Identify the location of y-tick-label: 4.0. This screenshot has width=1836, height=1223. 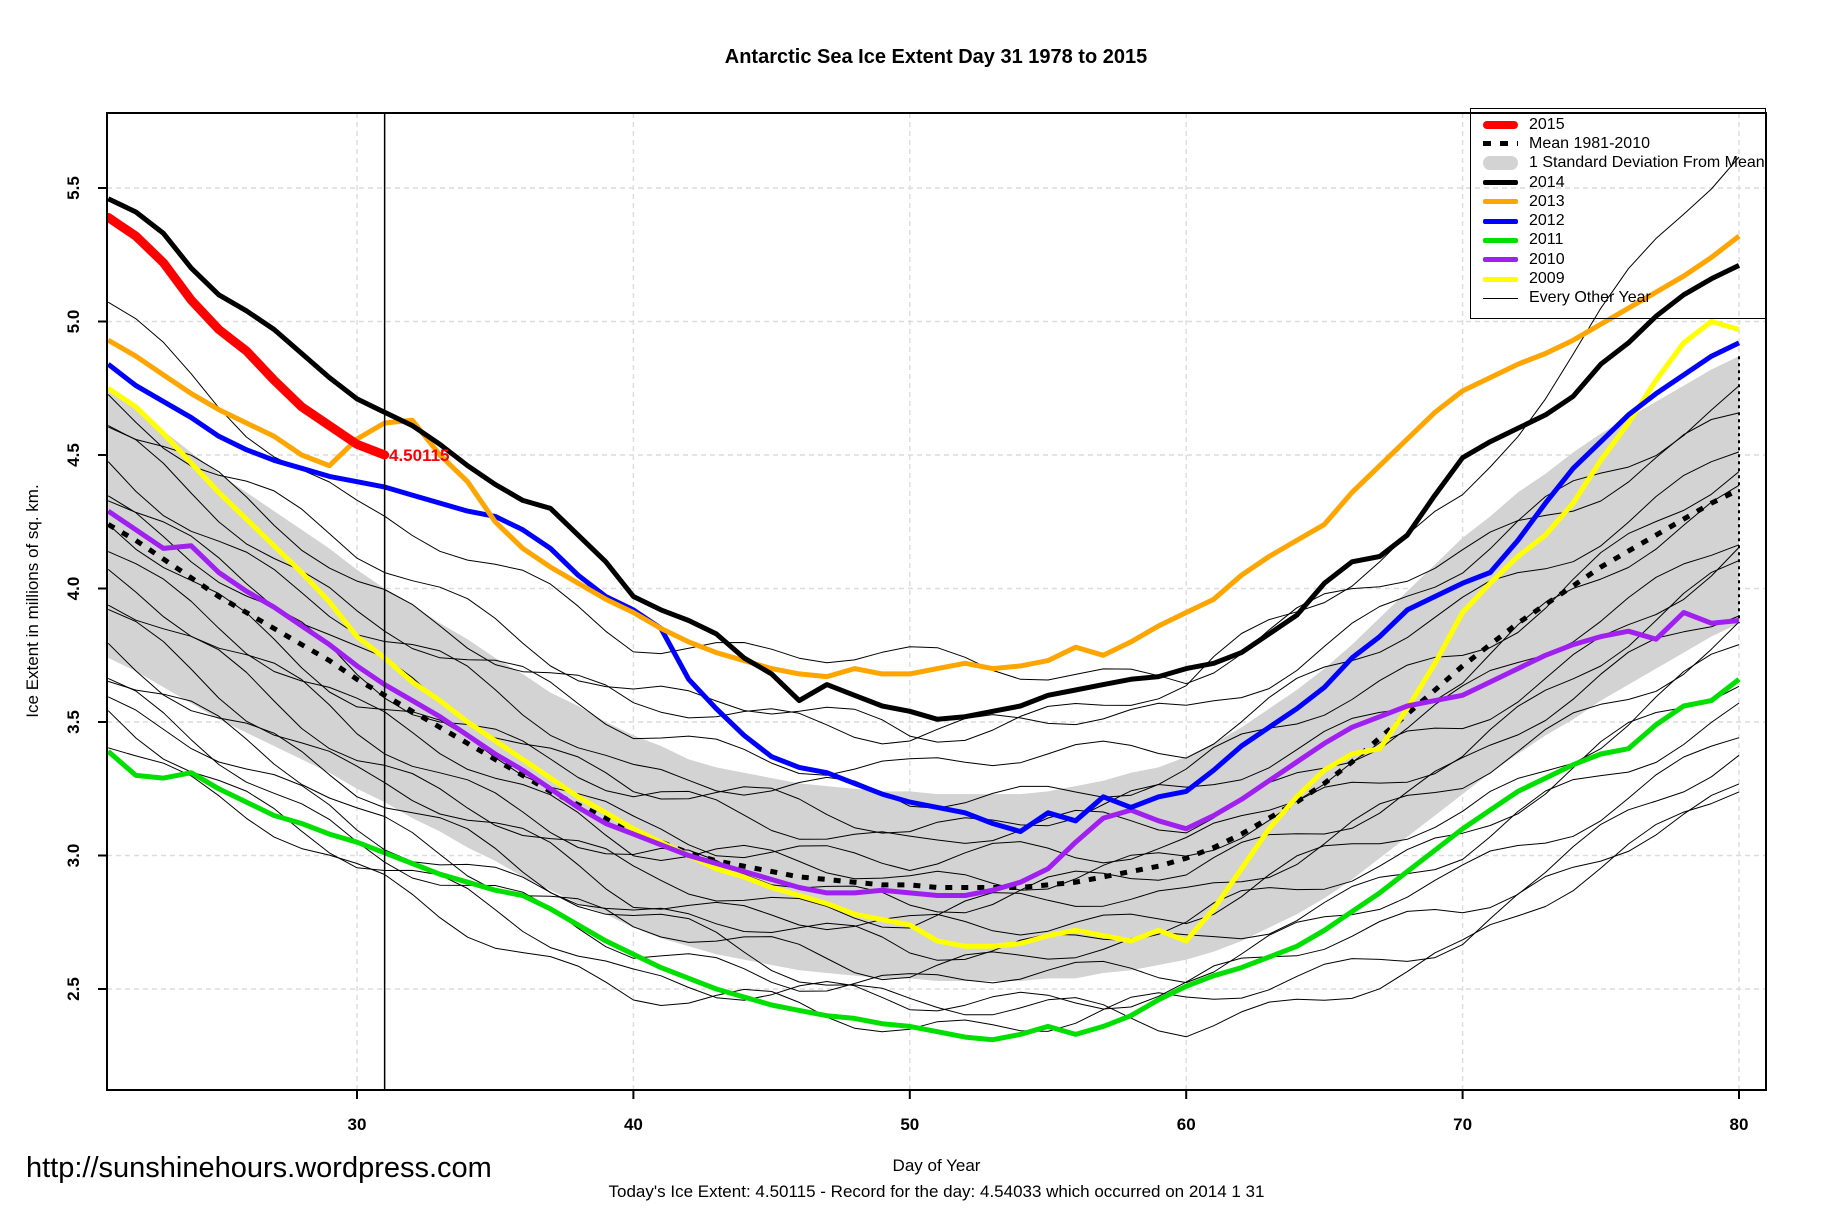
(73, 589).